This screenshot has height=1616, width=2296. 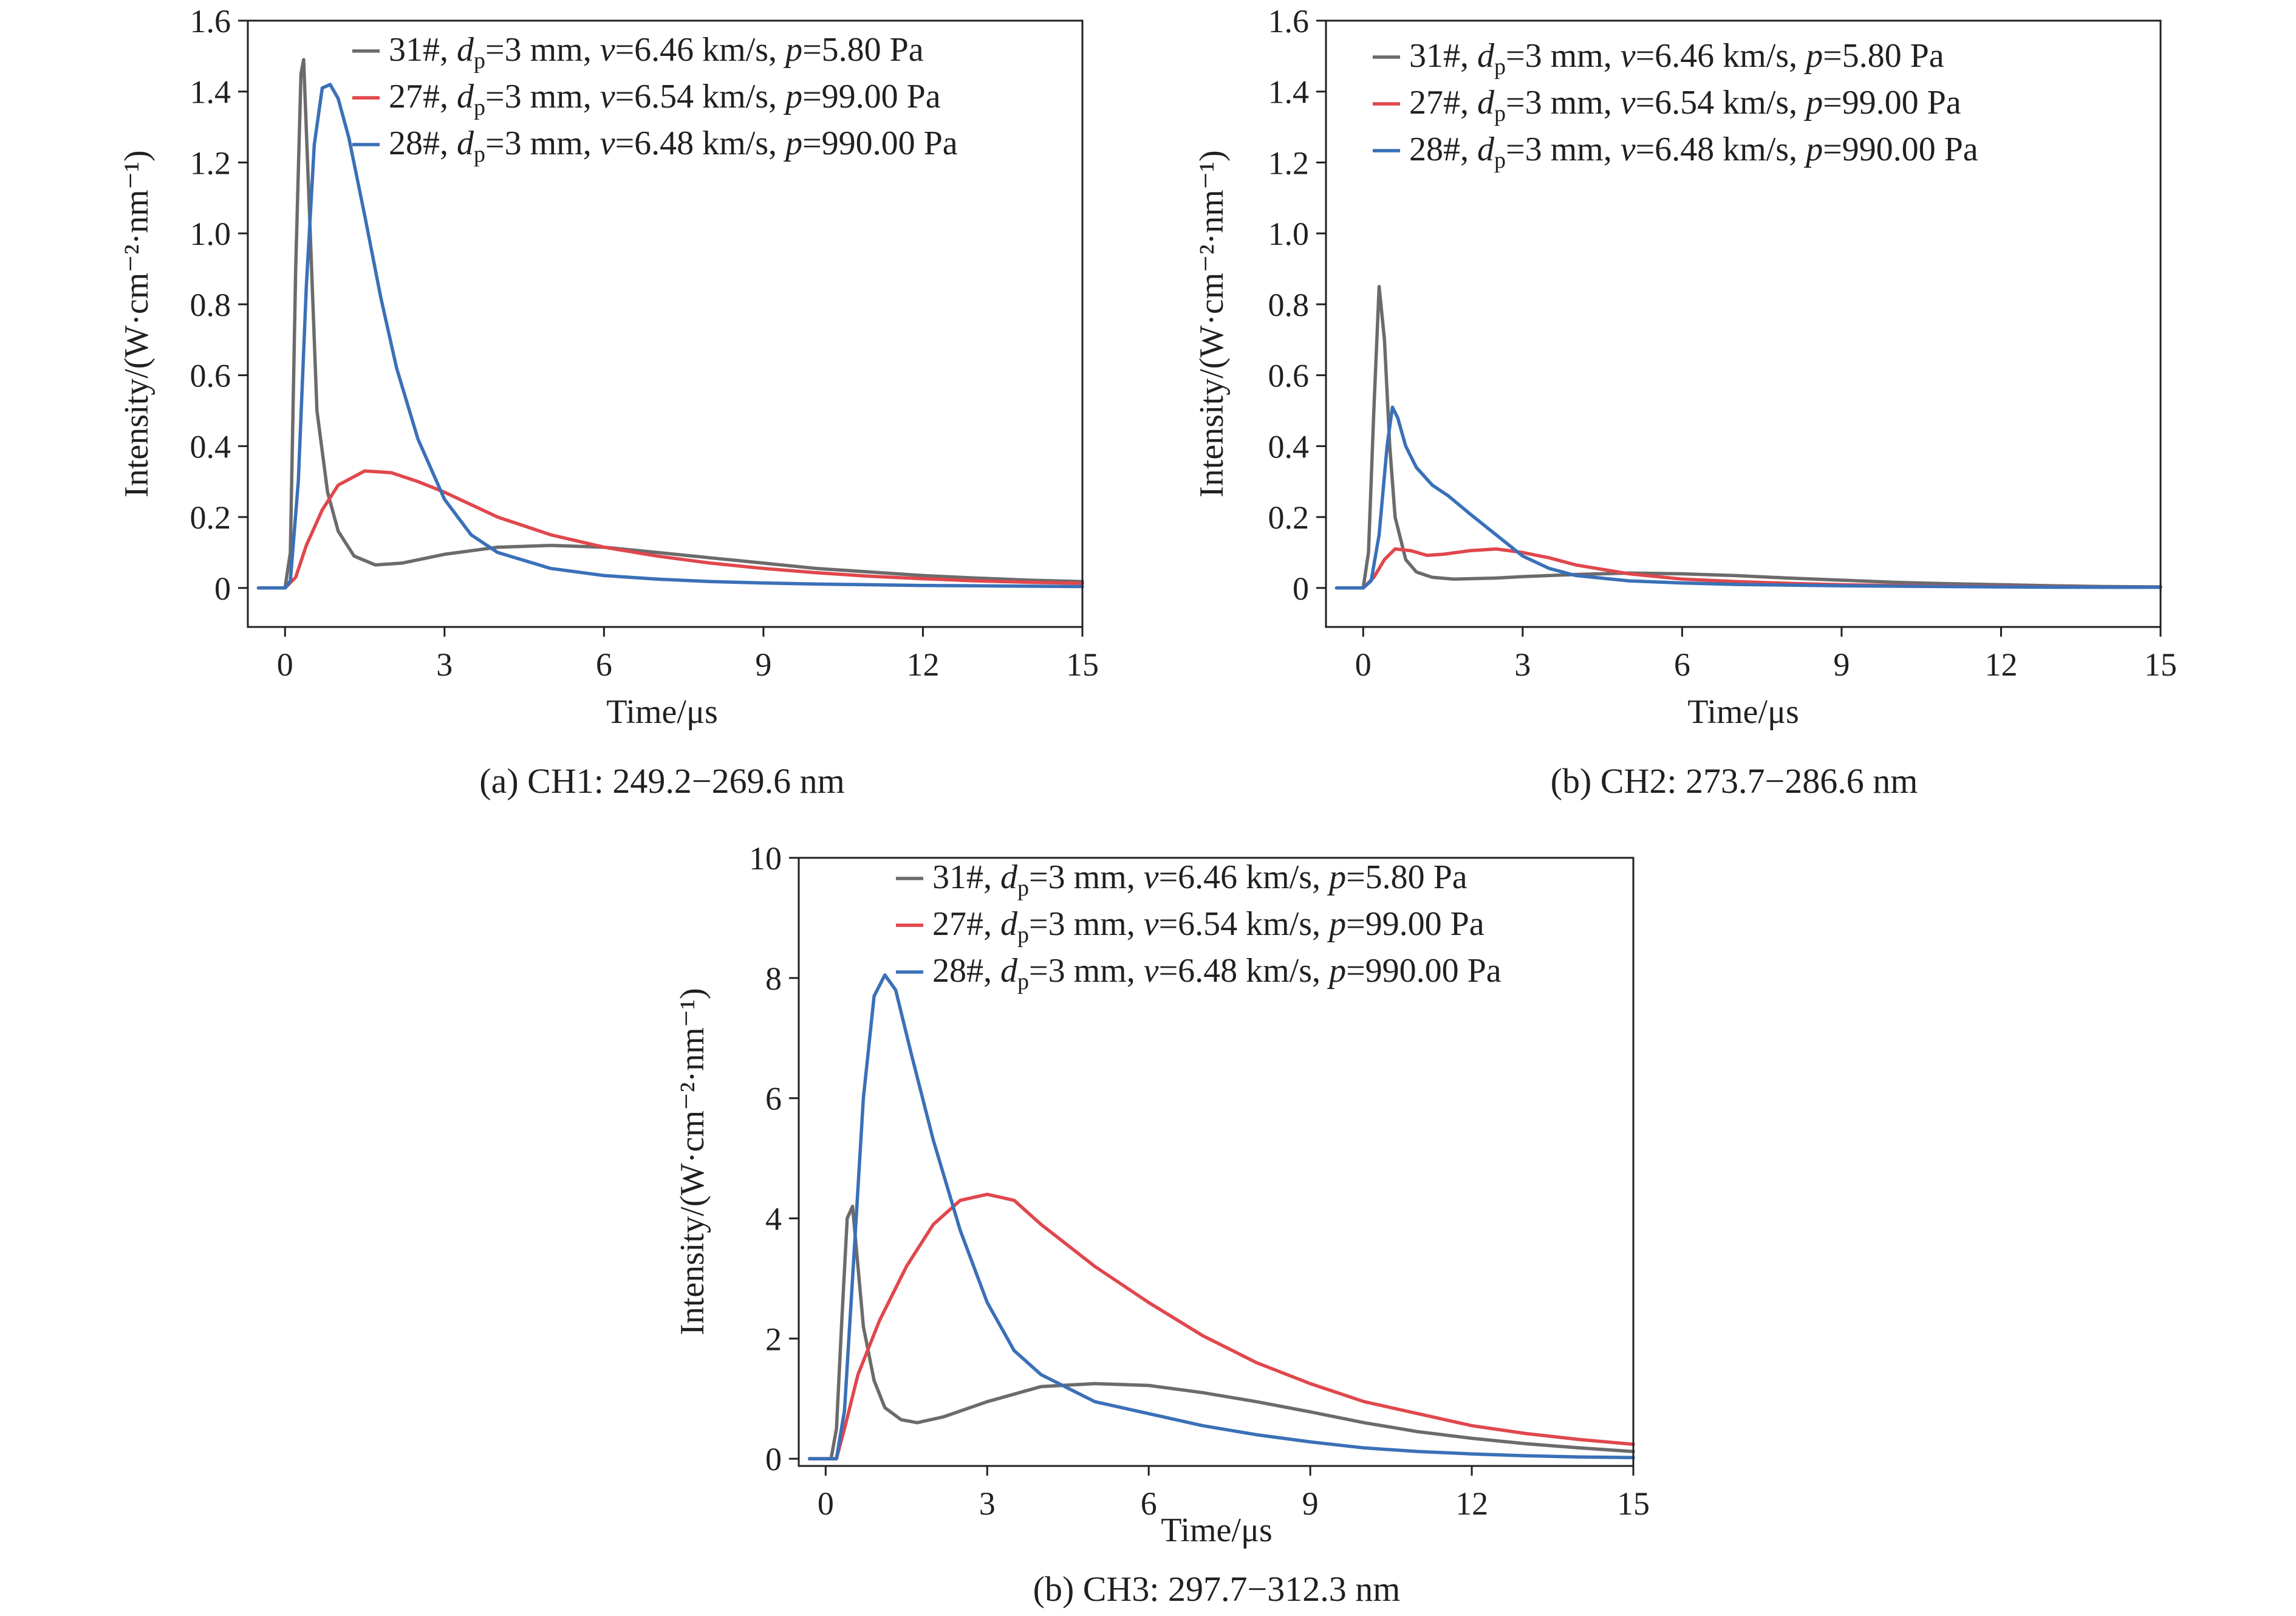 I want to click on y-tick-label: 4, so click(x=773, y=1218).